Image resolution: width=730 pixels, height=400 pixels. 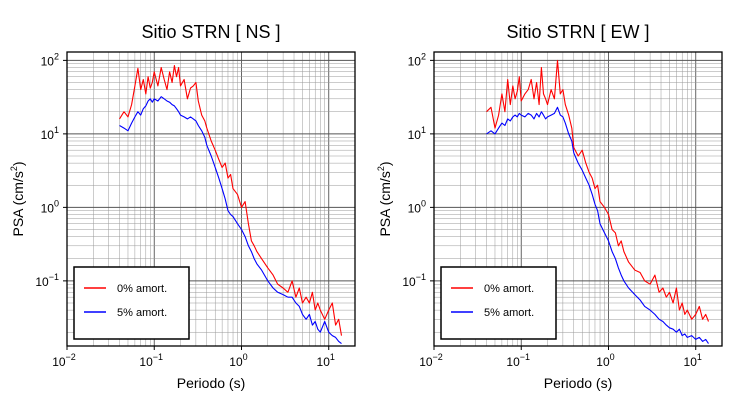 What do you see at coordinates (417, 206) in the screenshot?
I see `chart-2-ytick-label: 10⁰` at bounding box center [417, 206].